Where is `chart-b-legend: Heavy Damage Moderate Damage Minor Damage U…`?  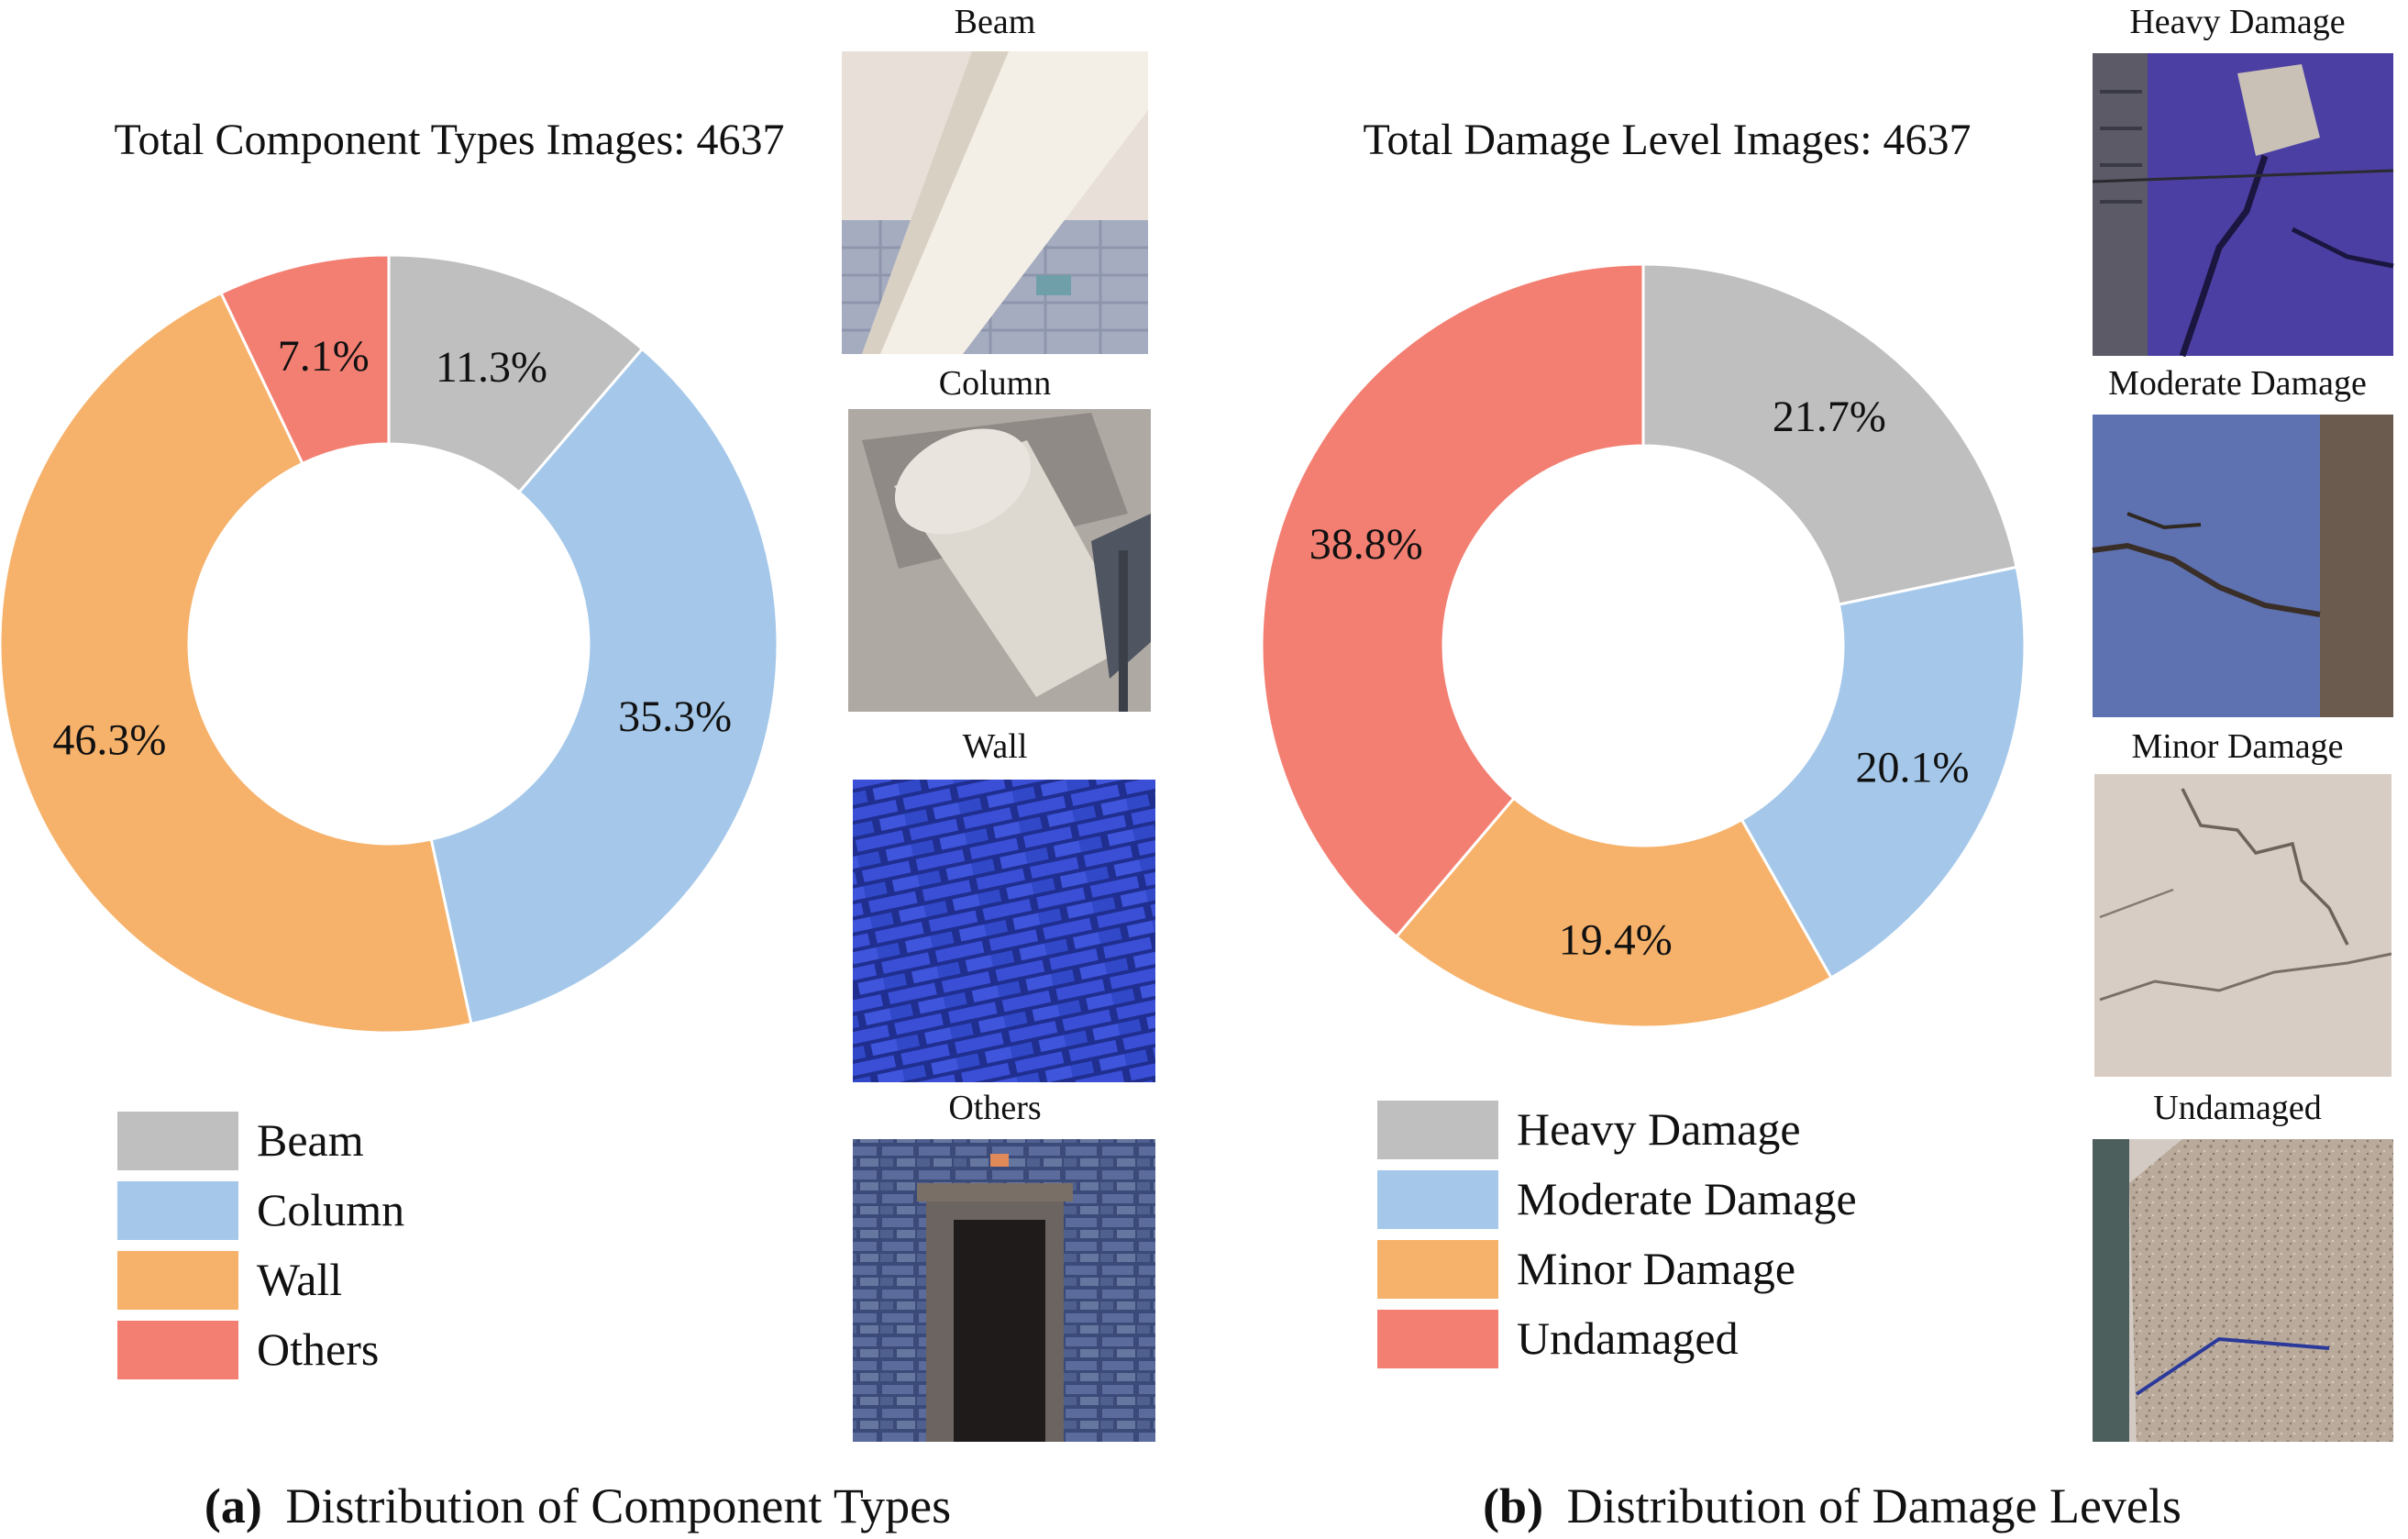
chart-b-legend: Heavy Damage Moderate Damage Minor Damage U… is located at coordinates (1617, 1234).